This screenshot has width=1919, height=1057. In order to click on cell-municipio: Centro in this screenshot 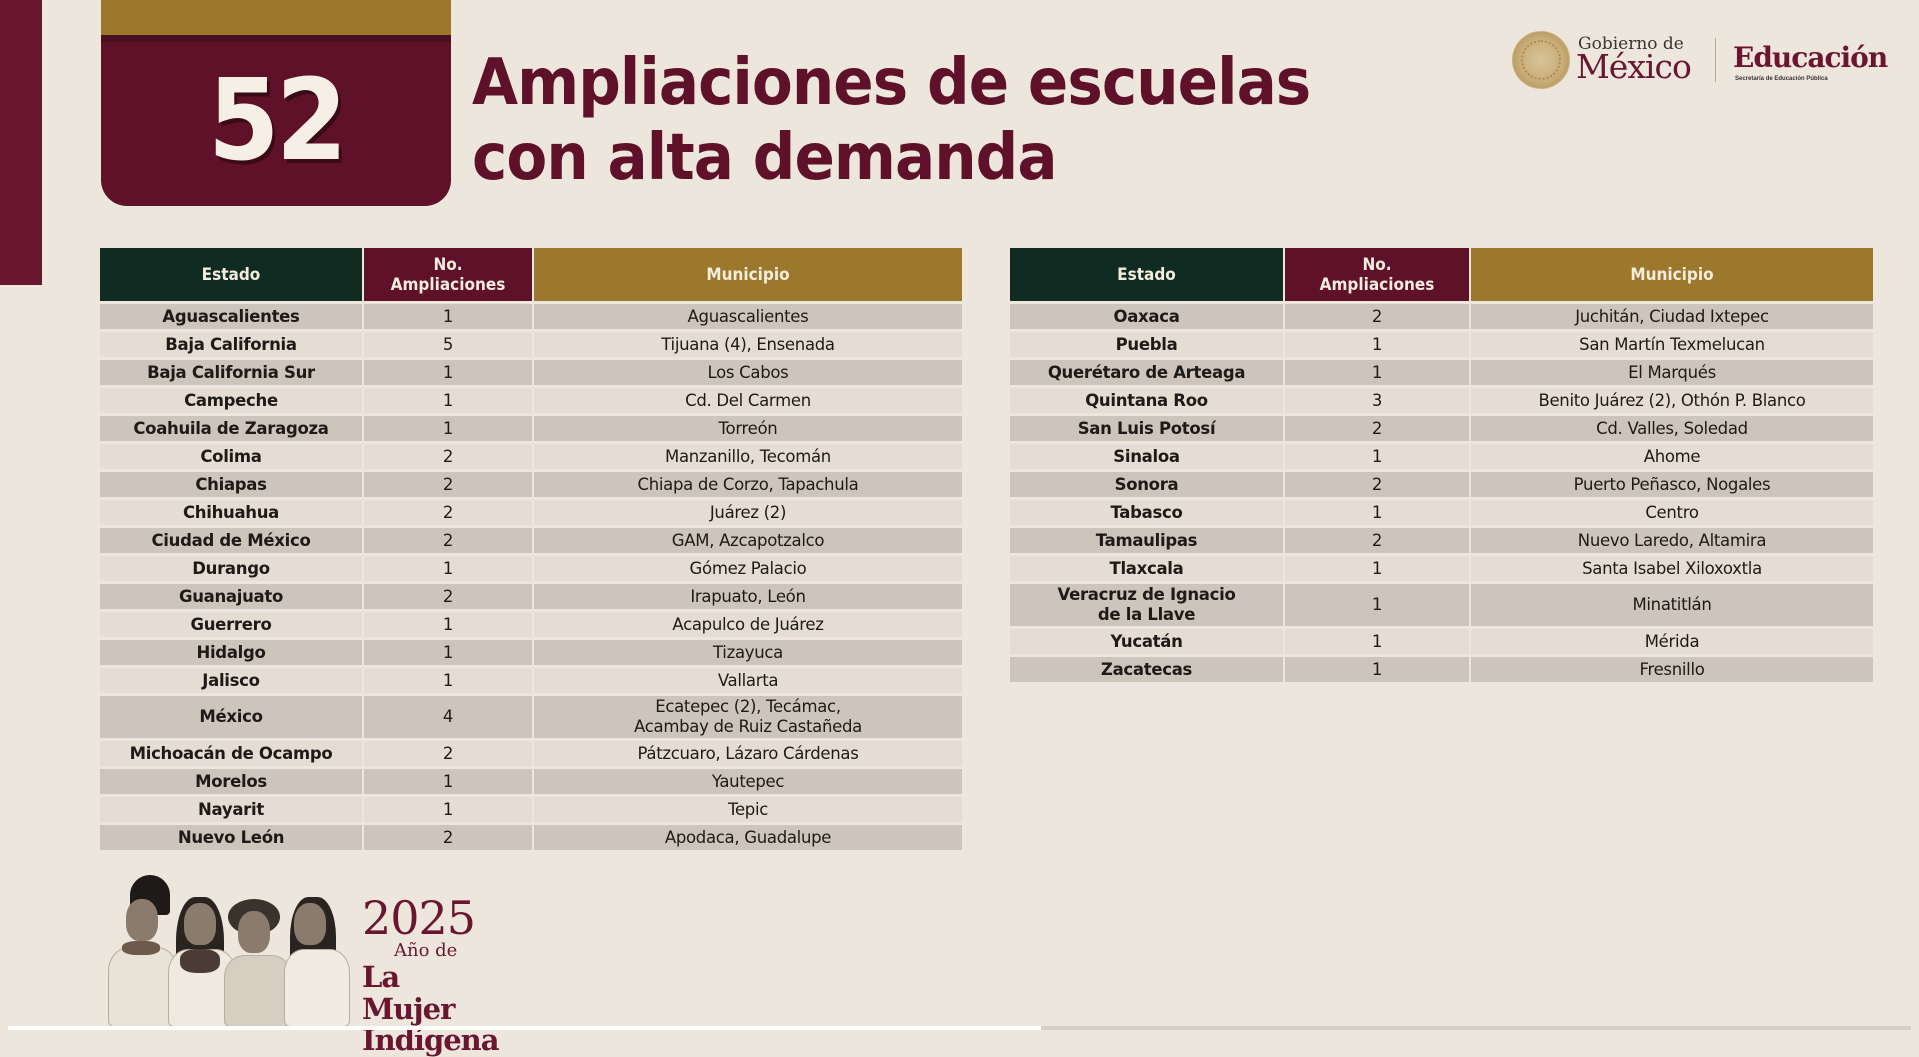, I will do `click(1672, 512)`.